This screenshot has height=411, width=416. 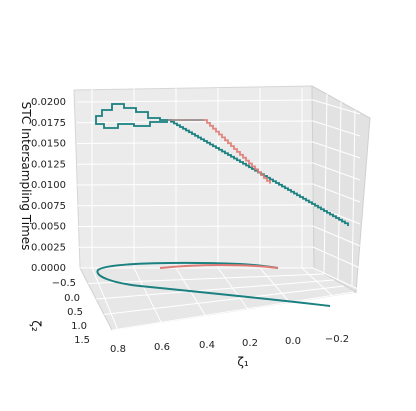 What do you see at coordinates (219, 266) in the screenshot?
I see `floor-projection-salmon` at bounding box center [219, 266].